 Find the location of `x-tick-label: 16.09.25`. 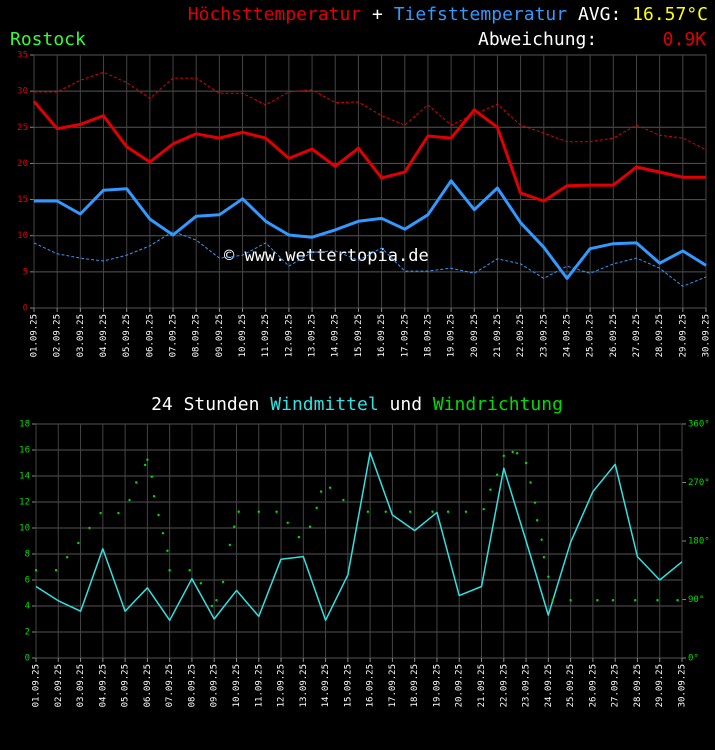

x-tick-label: 16.09.25 is located at coordinates (371, 685).